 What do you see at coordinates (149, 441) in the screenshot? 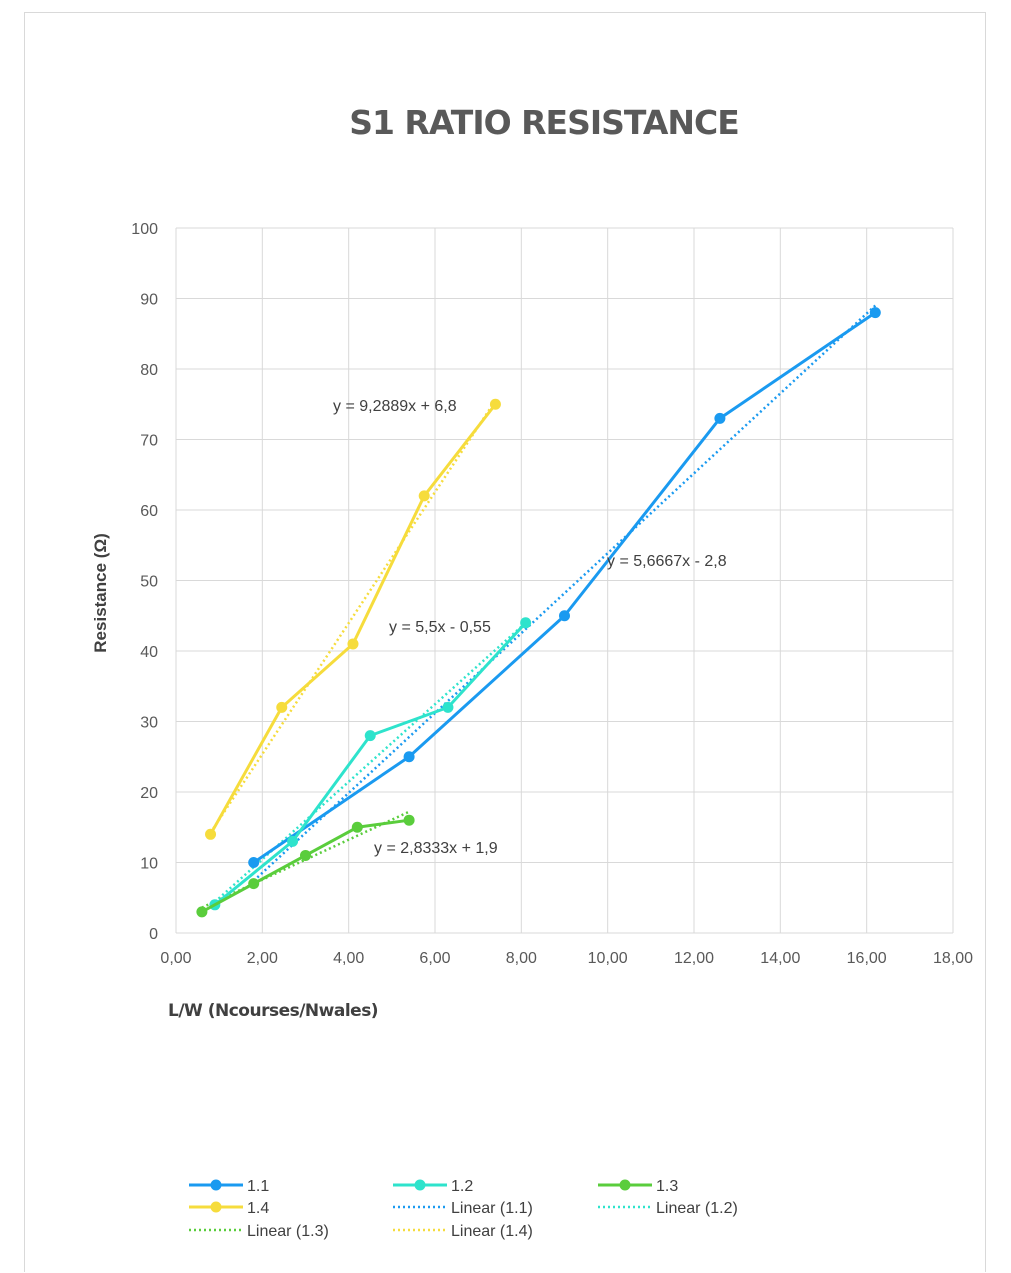
I see `y-tick-label: 70` at bounding box center [149, 441].